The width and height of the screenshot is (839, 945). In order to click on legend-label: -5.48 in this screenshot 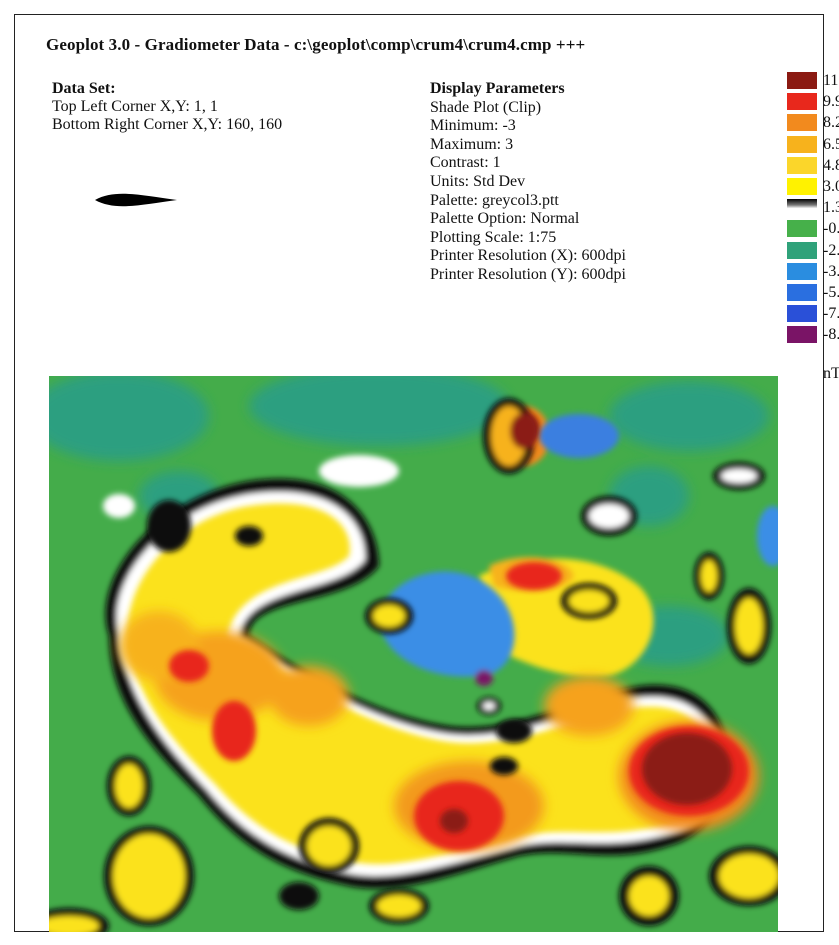, I will do `click(831, 292)`.